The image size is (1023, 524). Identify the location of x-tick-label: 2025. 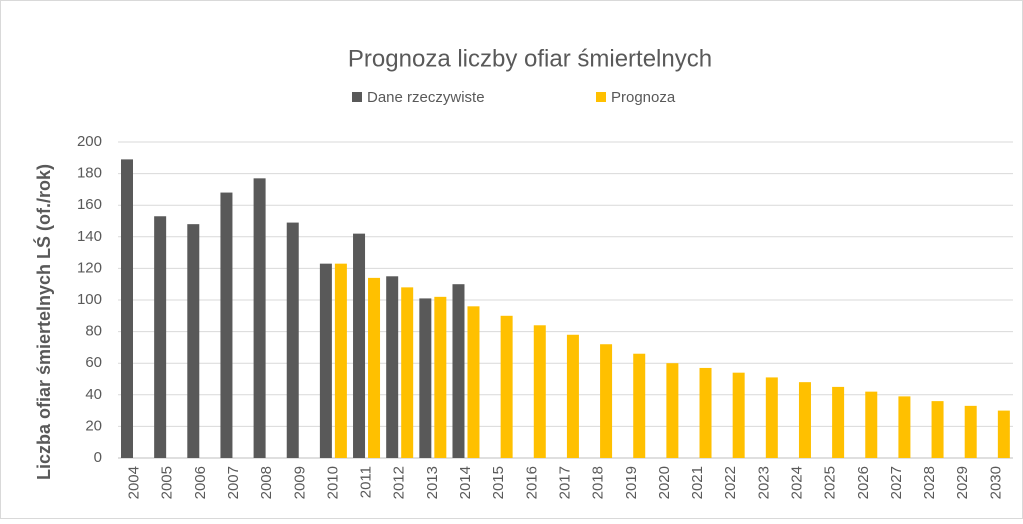
(830, 482).